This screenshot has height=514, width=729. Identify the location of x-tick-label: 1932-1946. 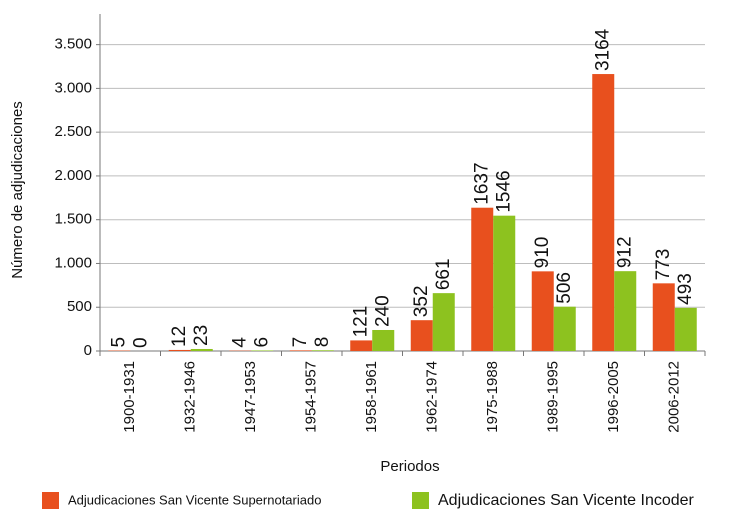
(190, 397).